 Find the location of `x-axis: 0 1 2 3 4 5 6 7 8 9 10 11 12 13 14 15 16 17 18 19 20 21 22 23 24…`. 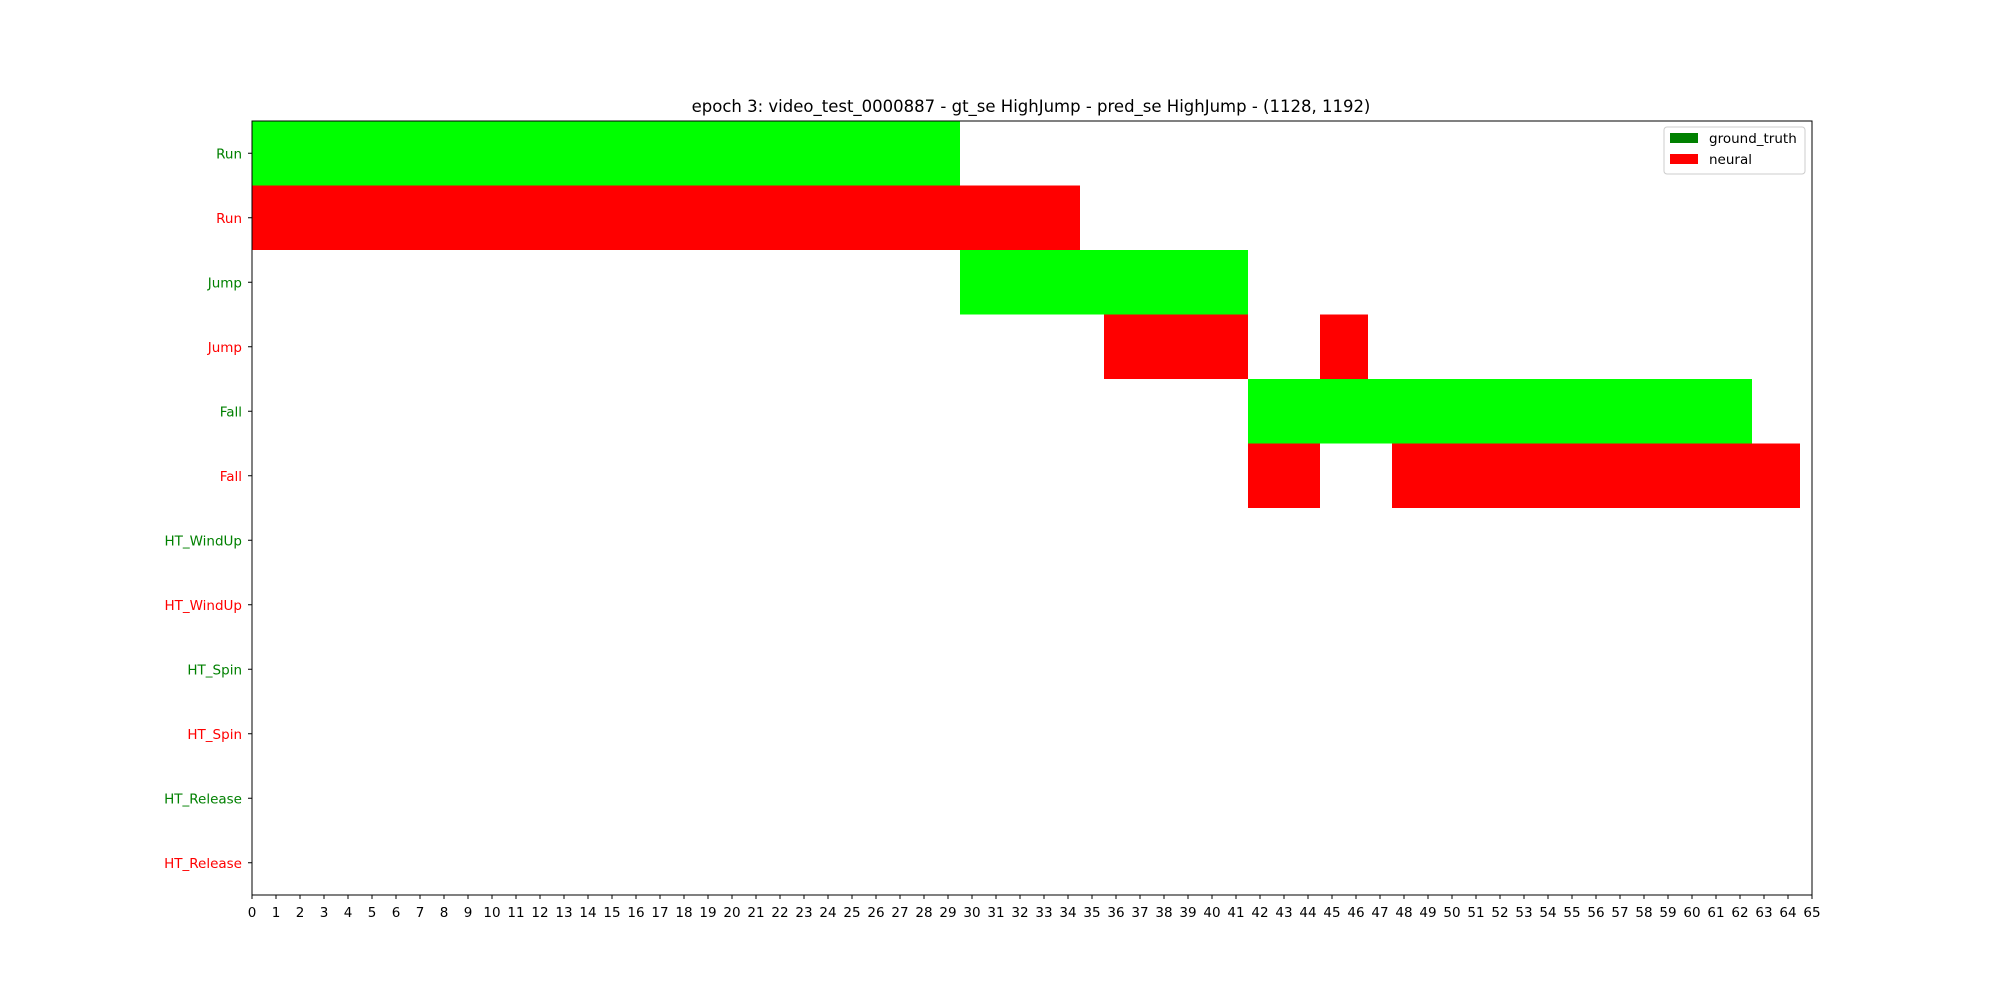

x-axis: 0 1 2 3 4 5 6 7 8 9 10 11 12 13 14 15 16 17 18 19 20 21 22 23 24… is located at coordinates (1034, 908).